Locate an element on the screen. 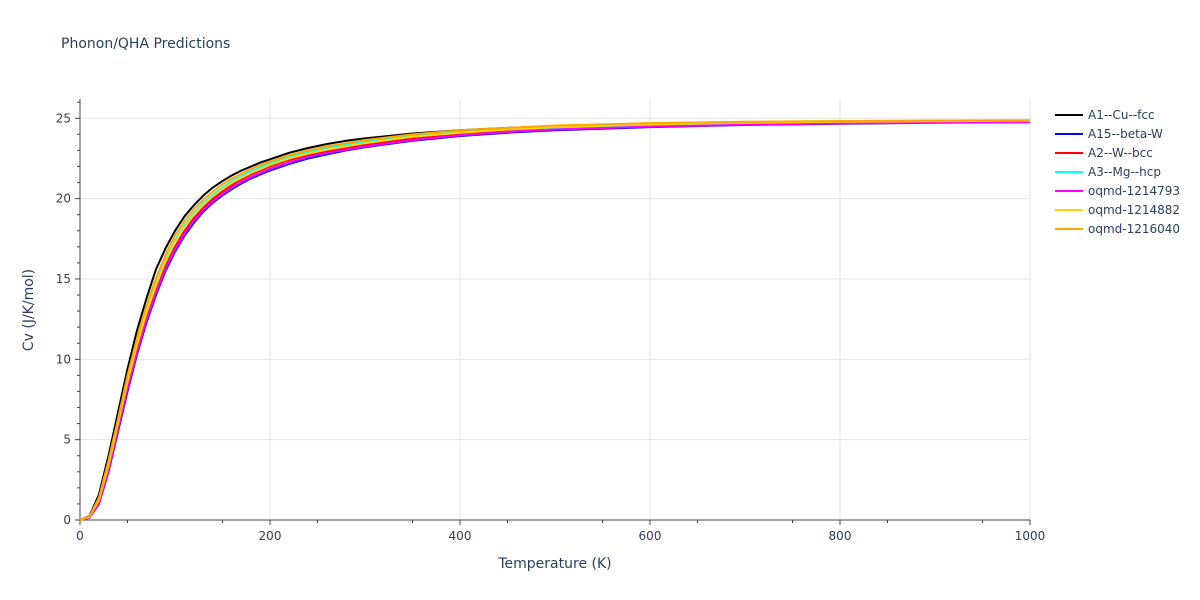  x-tick-label: 400 is located at coordinates (460, 536).